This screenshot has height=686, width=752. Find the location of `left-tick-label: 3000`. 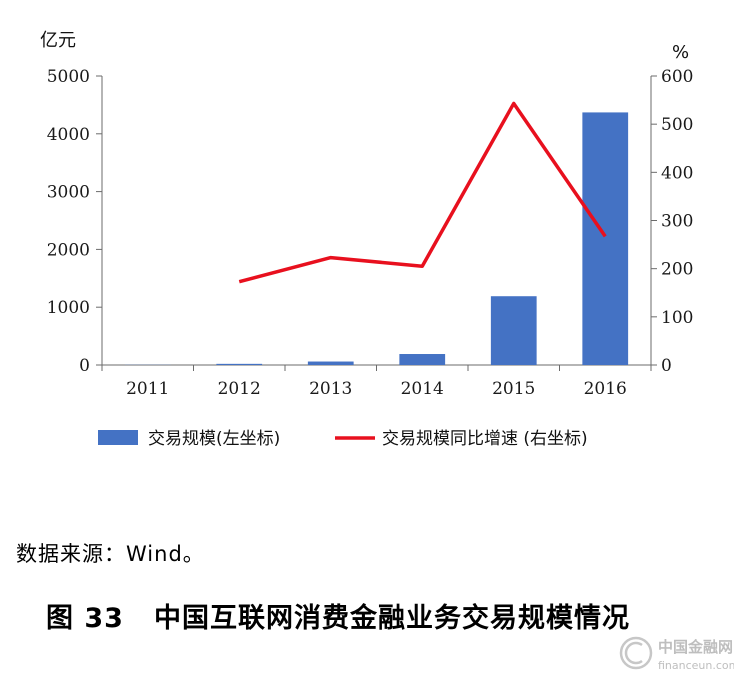

left-tick-label: 3000 is located at coordinates (68, 193).